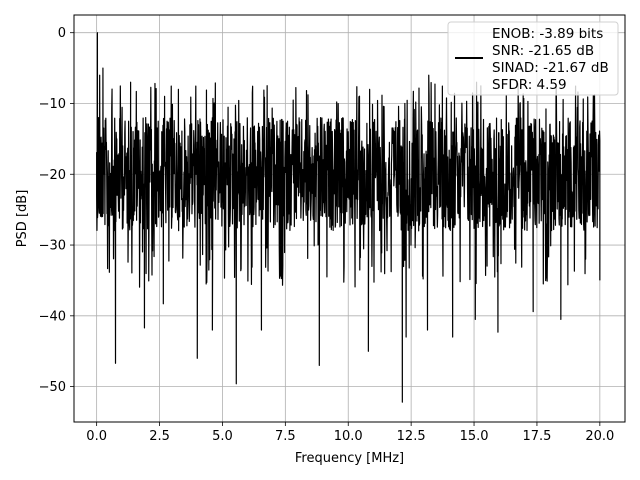  Describe the element at coordinates (52, 104) in the screenshot. I see `y-tick-label: −10` at that location.